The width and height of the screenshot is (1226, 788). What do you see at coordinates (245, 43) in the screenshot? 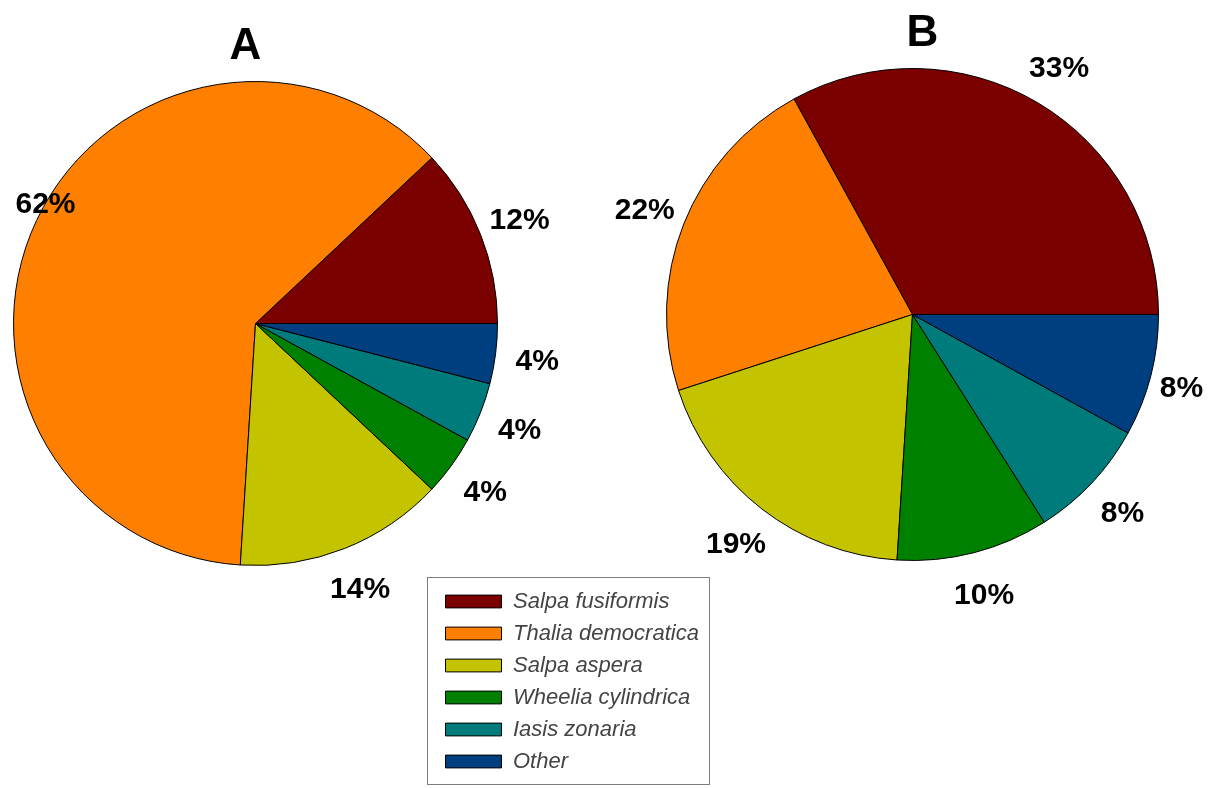
I see `chart-title: A` at bounding box center [245, 43].